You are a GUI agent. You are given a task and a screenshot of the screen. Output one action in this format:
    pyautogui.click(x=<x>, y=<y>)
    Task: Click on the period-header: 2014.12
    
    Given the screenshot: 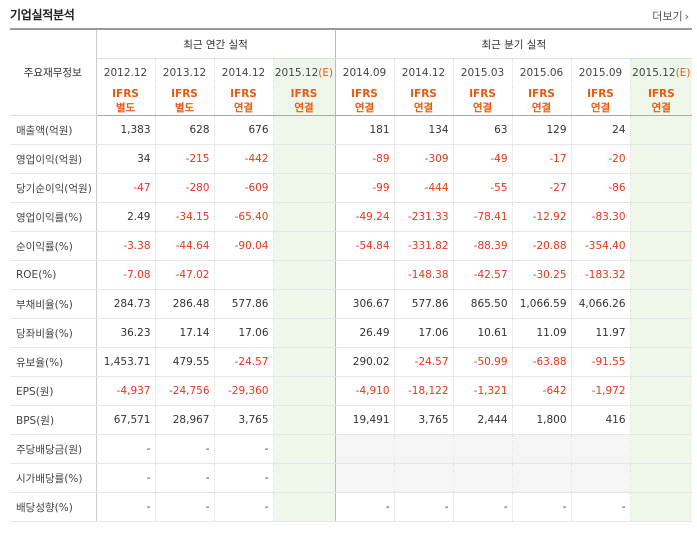 What is the action you would take?
    pyautogui.click(x=423, y=72)
    